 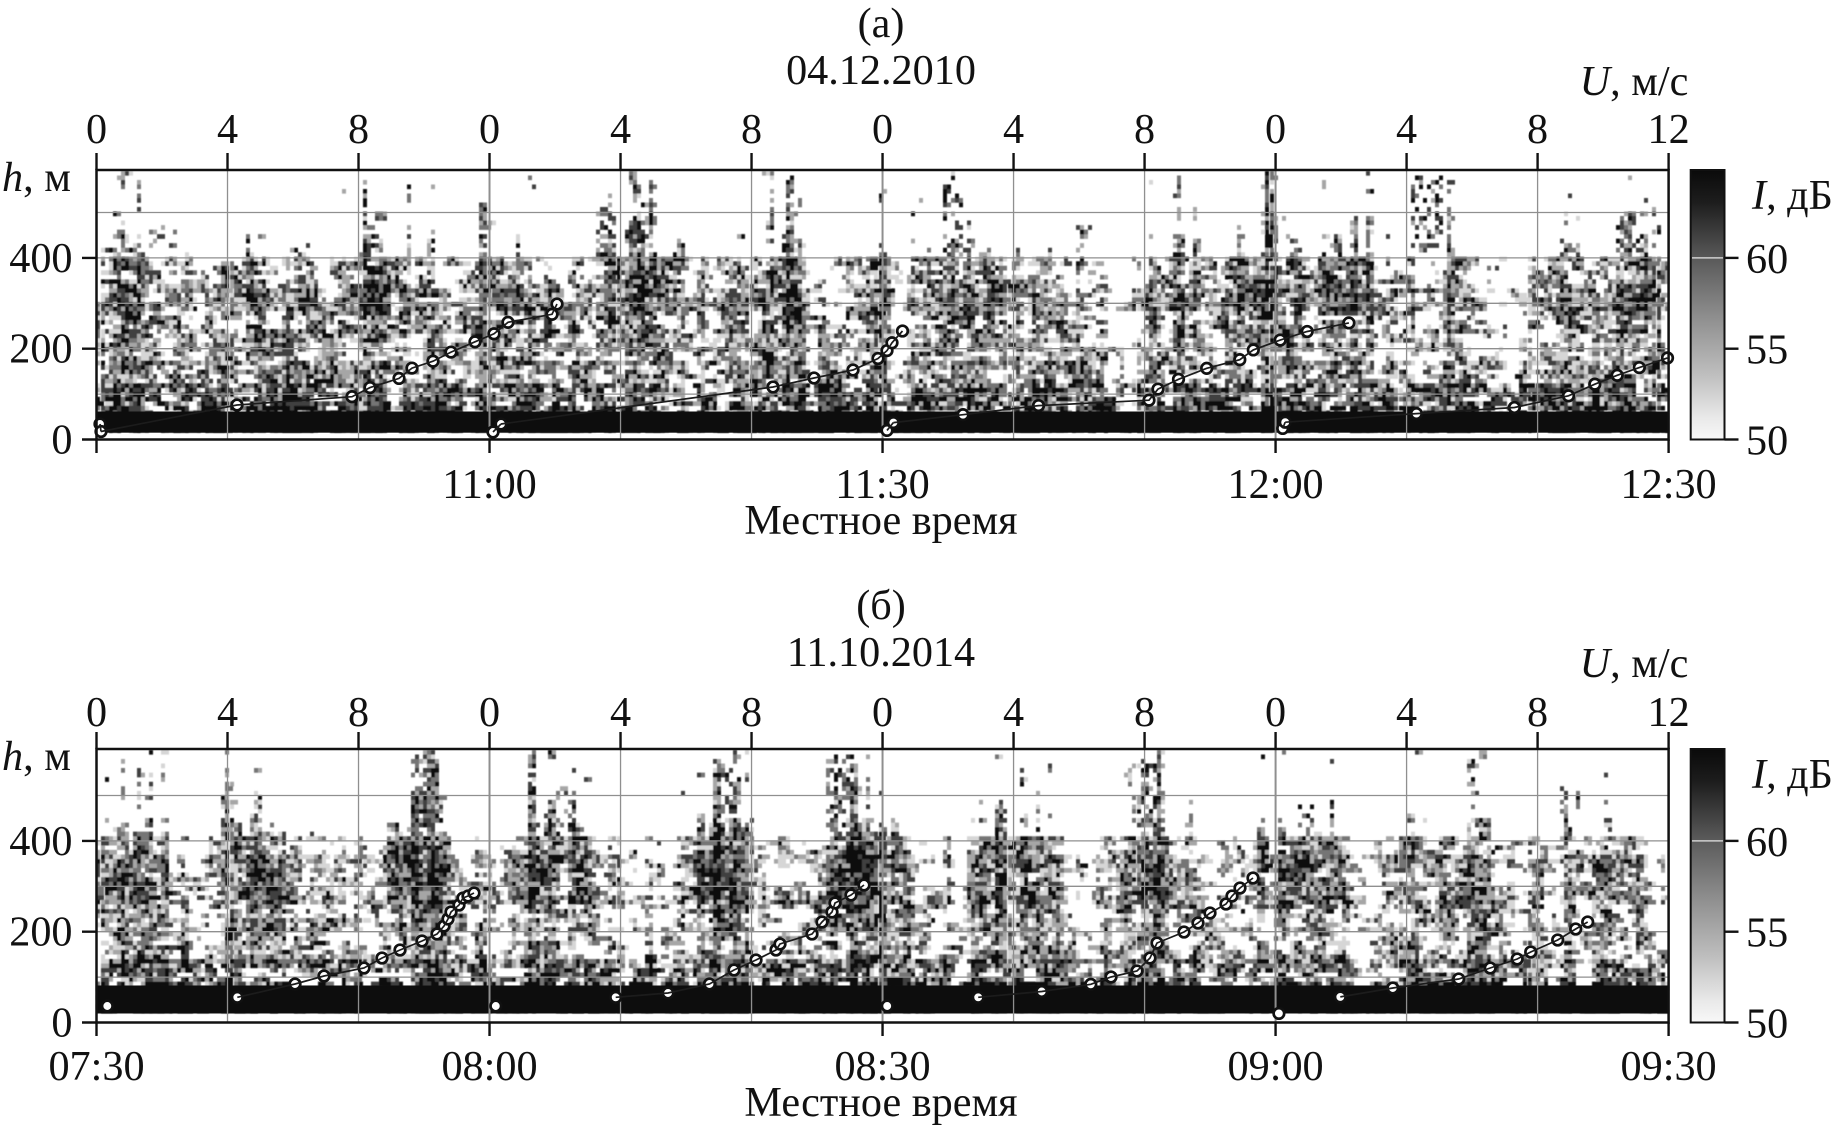 I want to click on svg-text: 12:30, so click(x=1669, y=484).